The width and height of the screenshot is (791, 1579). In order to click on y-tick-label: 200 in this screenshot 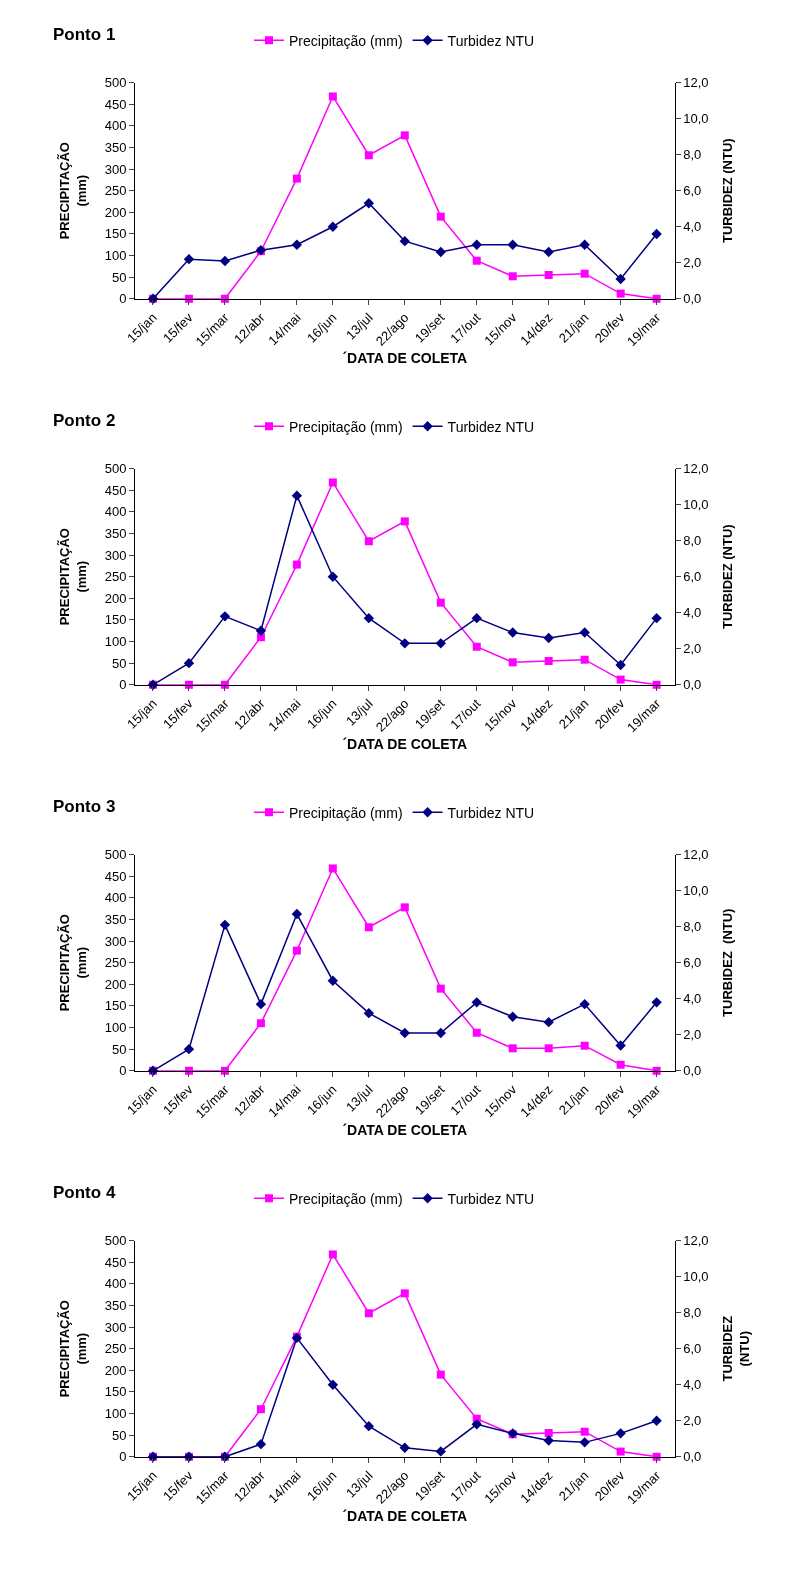, I will do `click(115, 212)`.